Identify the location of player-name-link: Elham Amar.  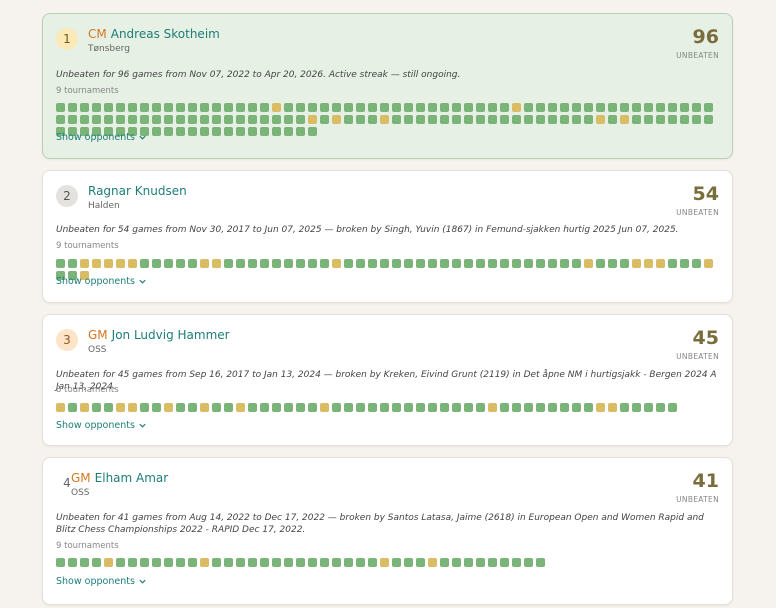
(131, 478).